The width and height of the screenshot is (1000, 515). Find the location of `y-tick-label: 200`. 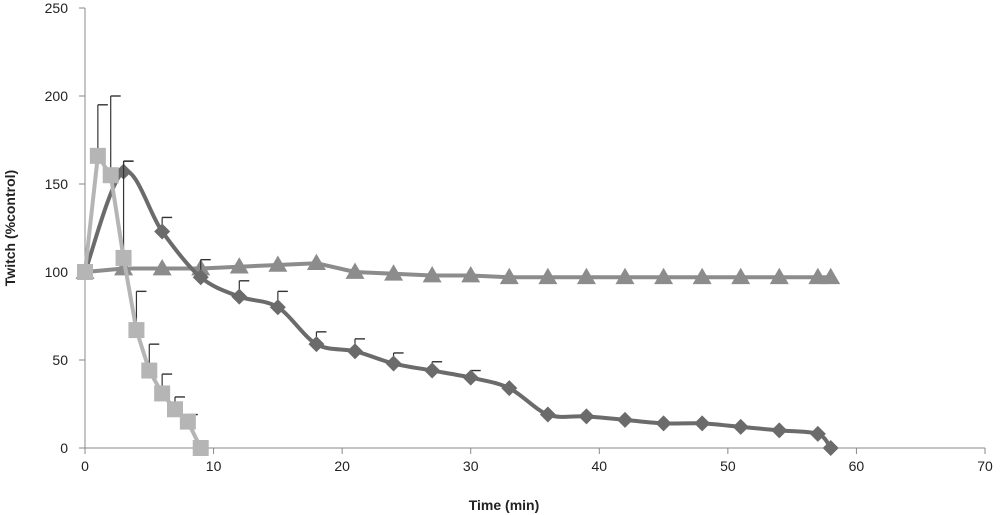

y-tick-label: 200 is located at coordinates (57, 96).